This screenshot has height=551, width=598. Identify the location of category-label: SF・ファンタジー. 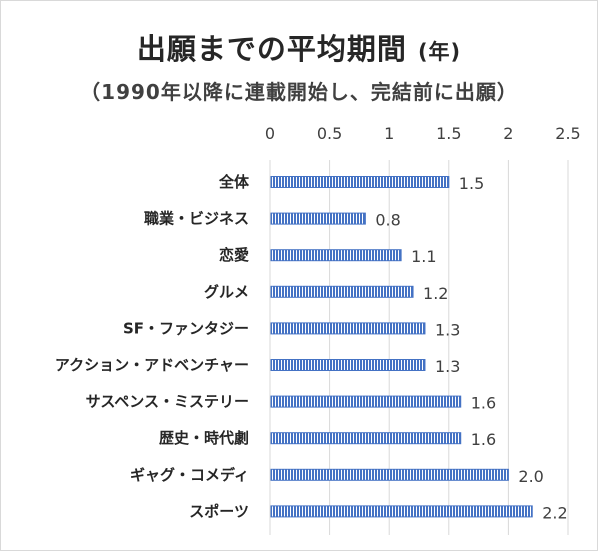
(186, 328).